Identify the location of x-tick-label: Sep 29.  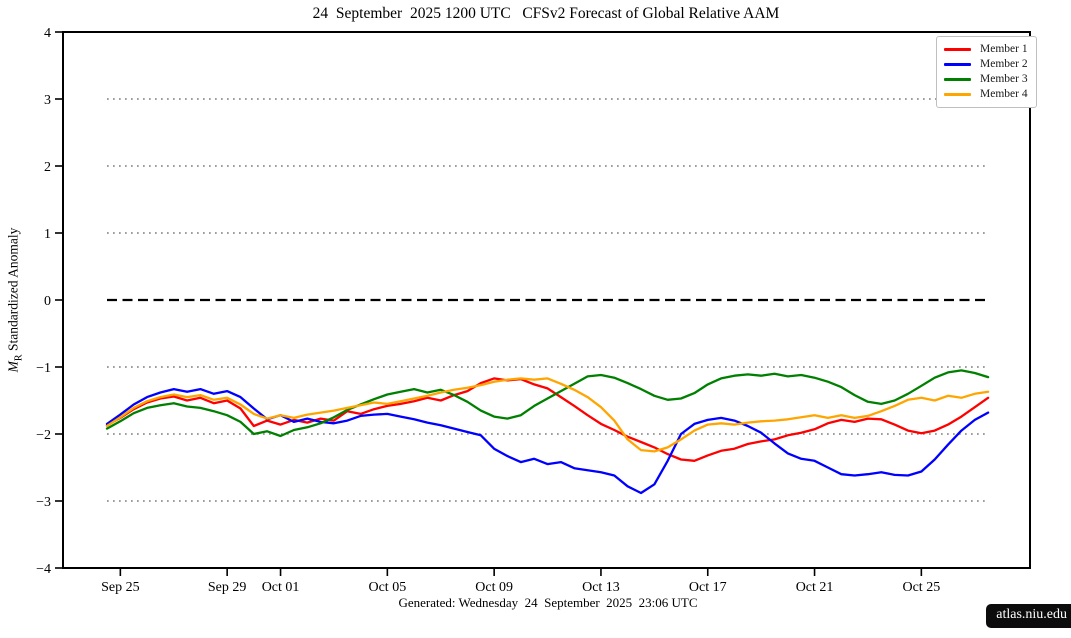
(227, 587).